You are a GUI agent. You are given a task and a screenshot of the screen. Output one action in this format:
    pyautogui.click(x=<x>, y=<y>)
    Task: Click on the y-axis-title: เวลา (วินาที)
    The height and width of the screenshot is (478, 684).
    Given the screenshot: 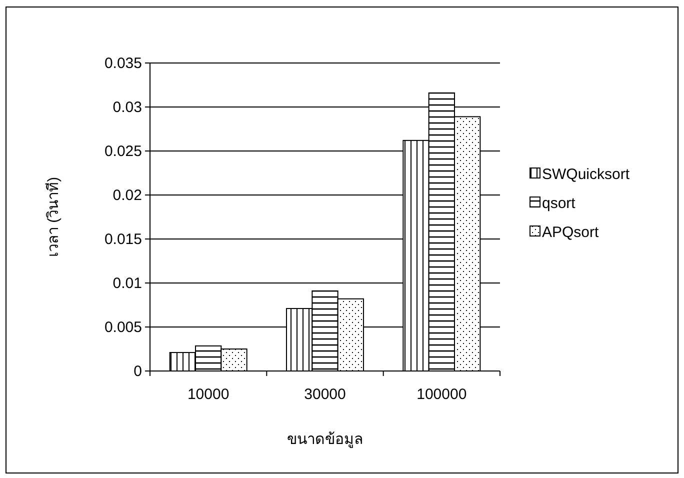 What is the action you would take?
    pyautogui.click(x=53, y=217)
    